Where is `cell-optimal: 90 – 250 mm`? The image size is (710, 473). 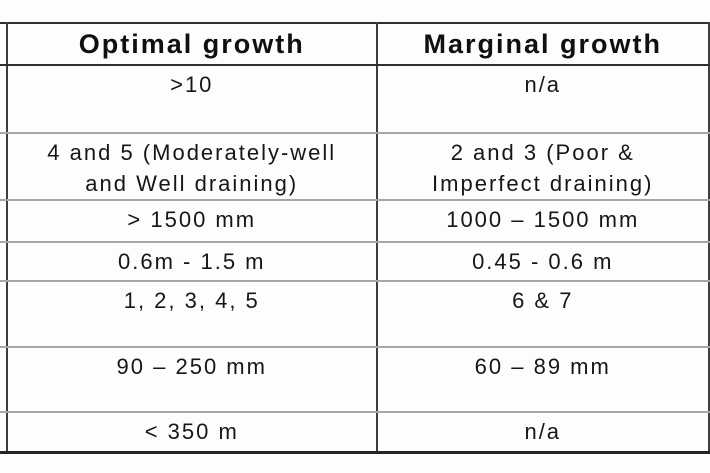 cell-optimal: 90 – 250 mm is located at coordinates (192, 380).